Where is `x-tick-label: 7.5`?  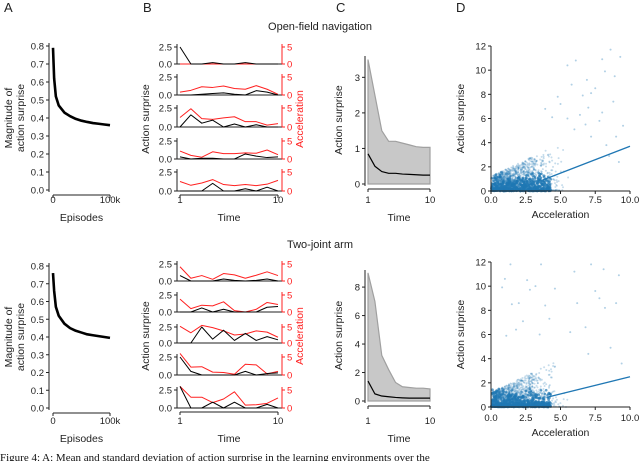 x-tick-label: 7.5 is located at coordinates (595, 200).